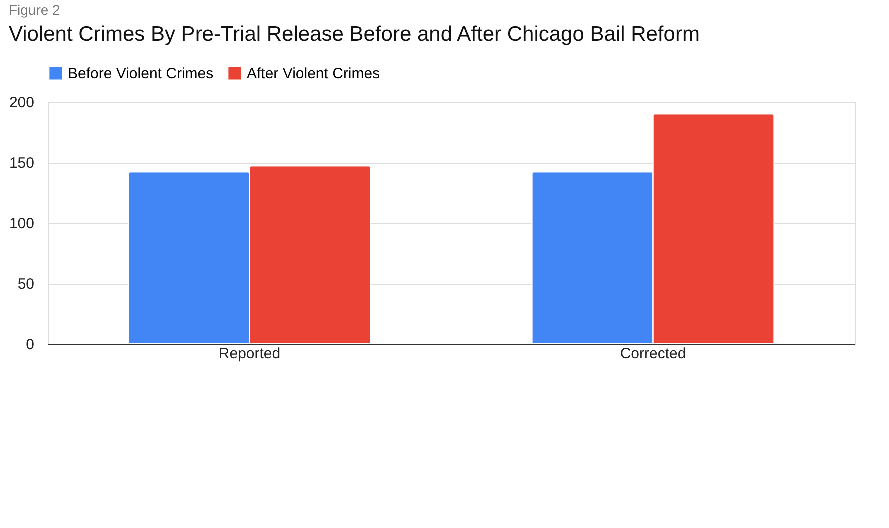 The width and height of the screenshot is (889, 528). Describe the element at coordinates (26, 284) in the screenshot. I see `y-tick-label: 50` at that location.